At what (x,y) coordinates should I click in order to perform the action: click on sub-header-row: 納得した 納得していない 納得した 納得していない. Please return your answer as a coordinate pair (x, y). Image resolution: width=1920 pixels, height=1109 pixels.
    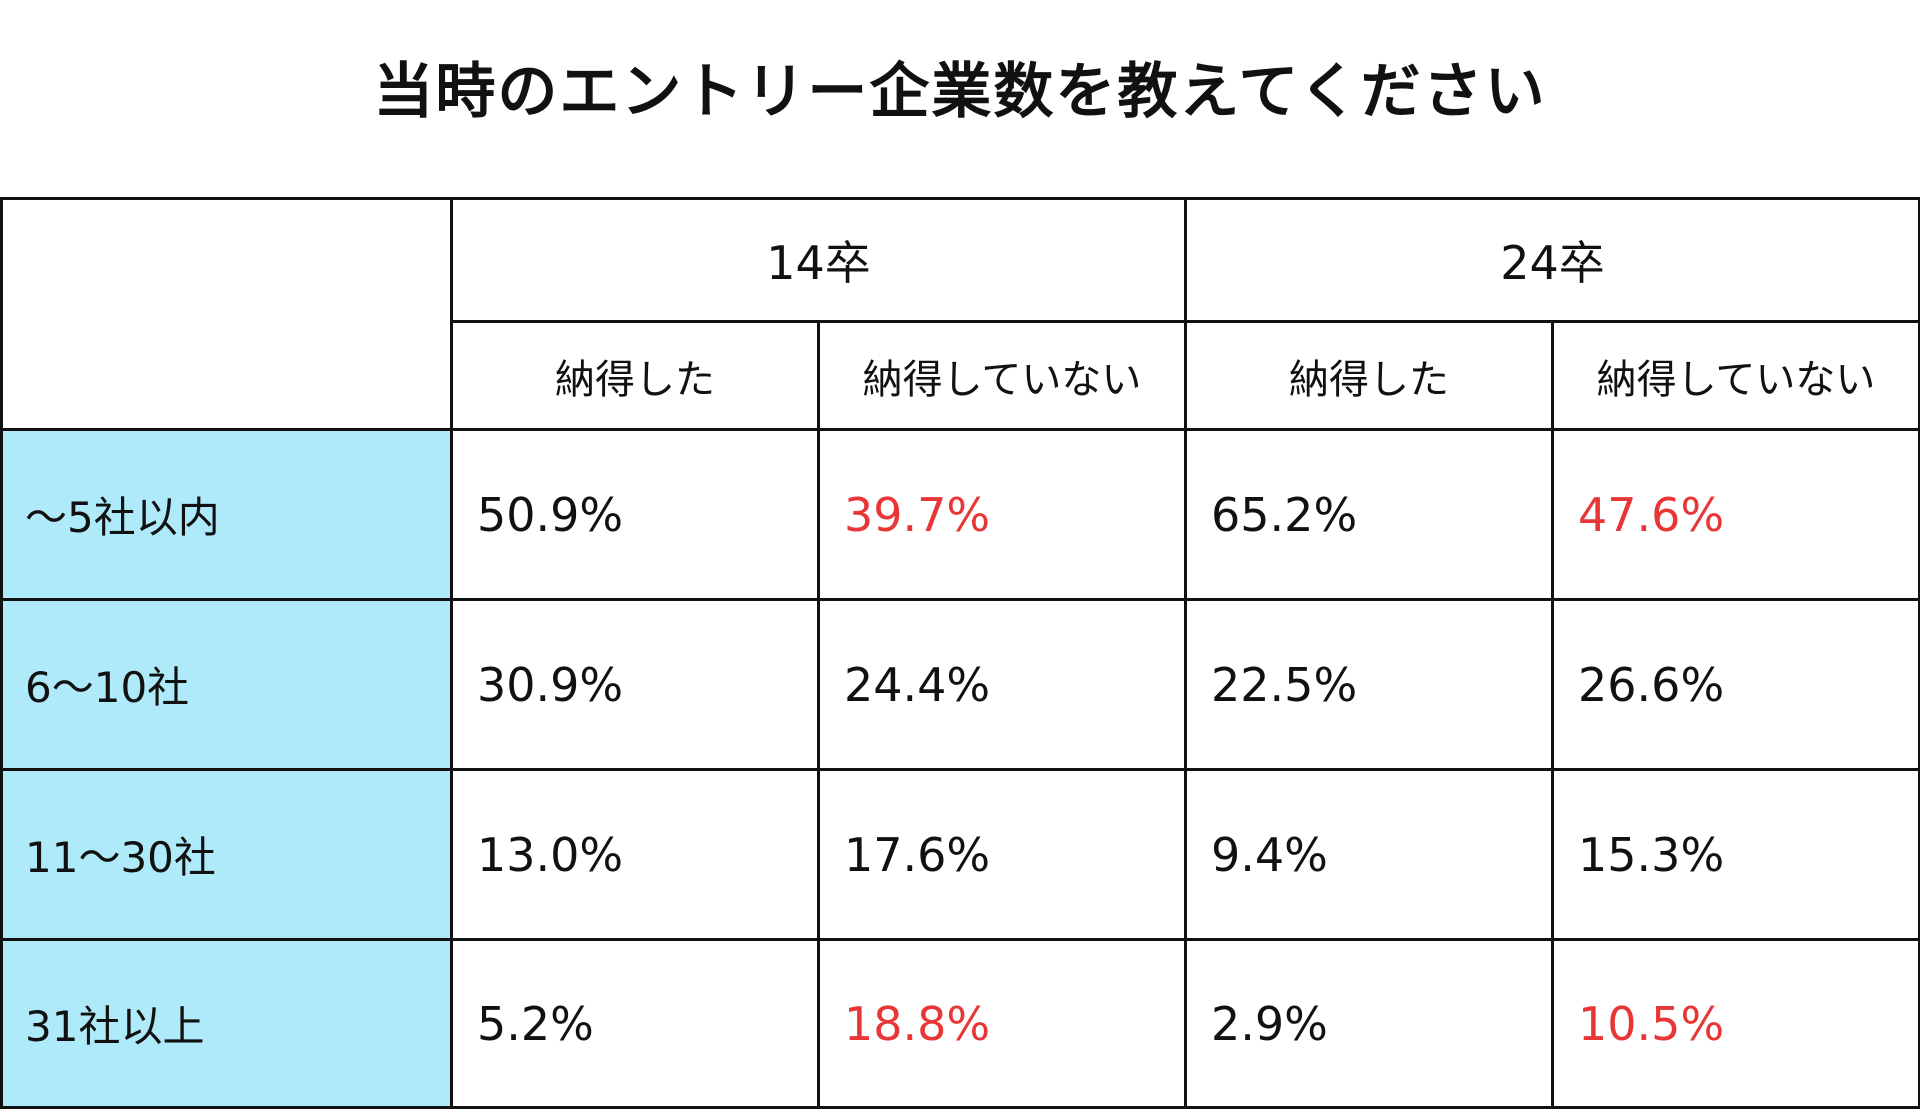
    Looking at the image, I should click on (961, 375).